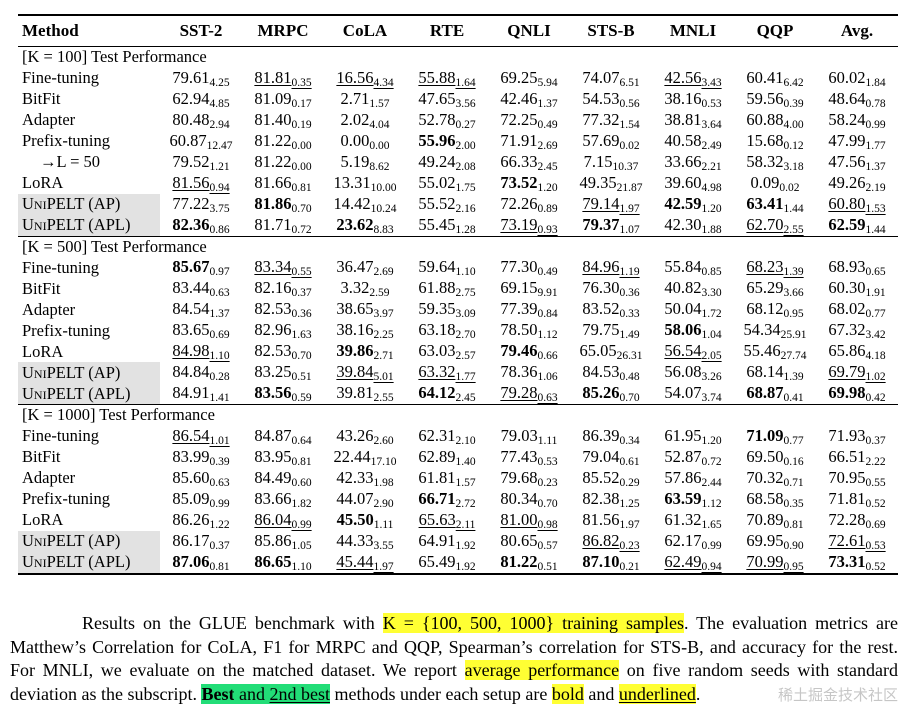 This screenshot has height=720, width=912. What do you see at coordinates (219, 524) in the screenshot?
I see `score-std: 1.22` at bounding box center [219, 524].